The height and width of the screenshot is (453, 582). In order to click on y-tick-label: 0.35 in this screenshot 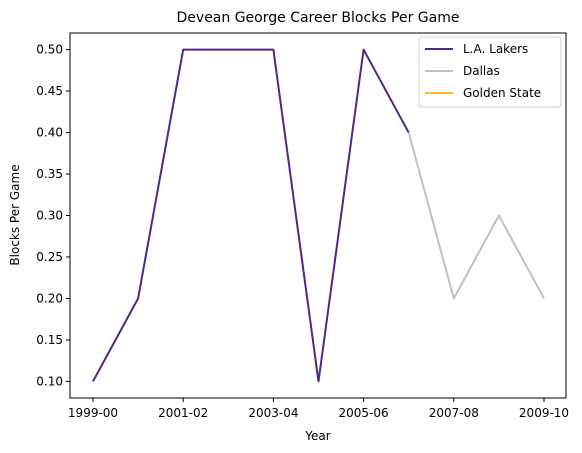, I will do `click(49, 174)`.